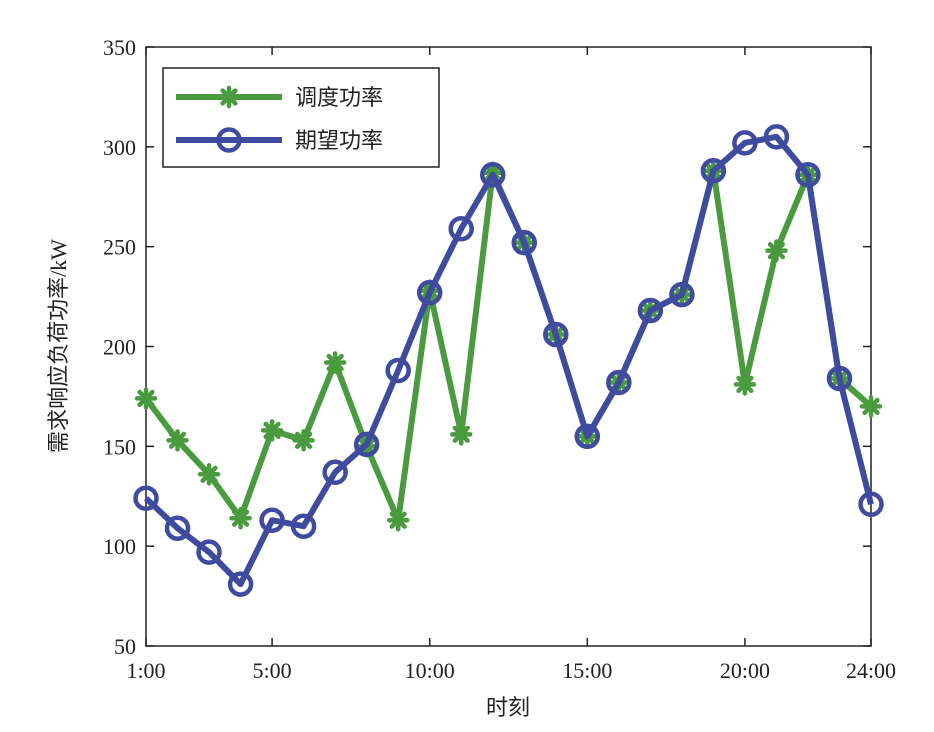 This screenshot has width=934, height=732. I want to click on legend-label-expected: 期望功率, so click(339, 140).